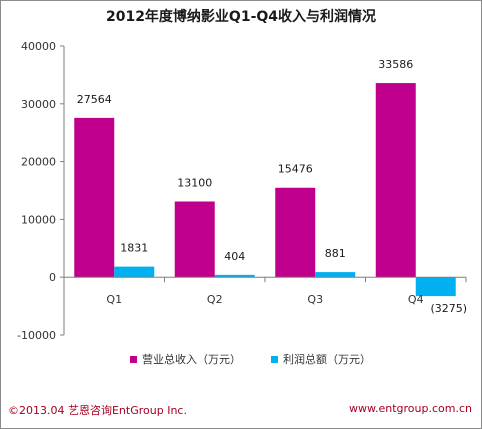  Describe the element at coordinates (265, 291) in the screenshot. I see `x-axis: Q1 Q2 Q3 Q4` at that location.